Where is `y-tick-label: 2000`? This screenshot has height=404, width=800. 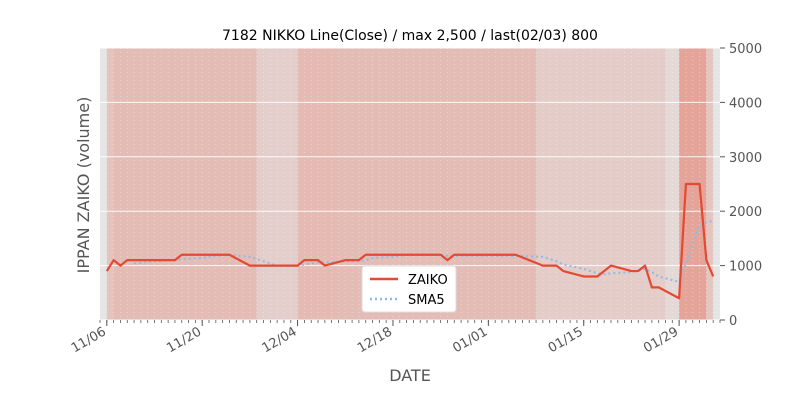 y-tick-label: 2000 is located at coordinates (745, 212).